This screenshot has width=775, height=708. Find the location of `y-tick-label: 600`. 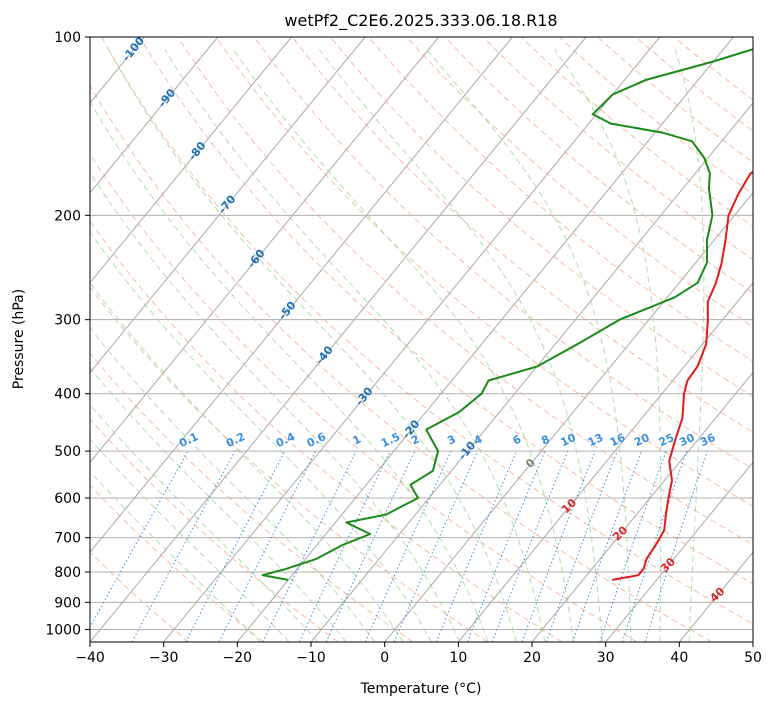

y-tick-label: 600 is located at coordinates (67, 499).